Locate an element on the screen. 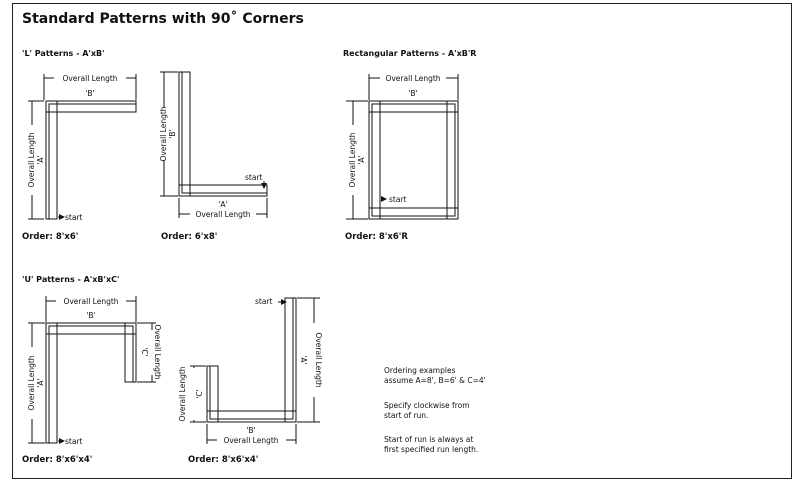 The image size is (796, 483). rect-overall-length-top: Overall Length is located at coordinates (412, 78).